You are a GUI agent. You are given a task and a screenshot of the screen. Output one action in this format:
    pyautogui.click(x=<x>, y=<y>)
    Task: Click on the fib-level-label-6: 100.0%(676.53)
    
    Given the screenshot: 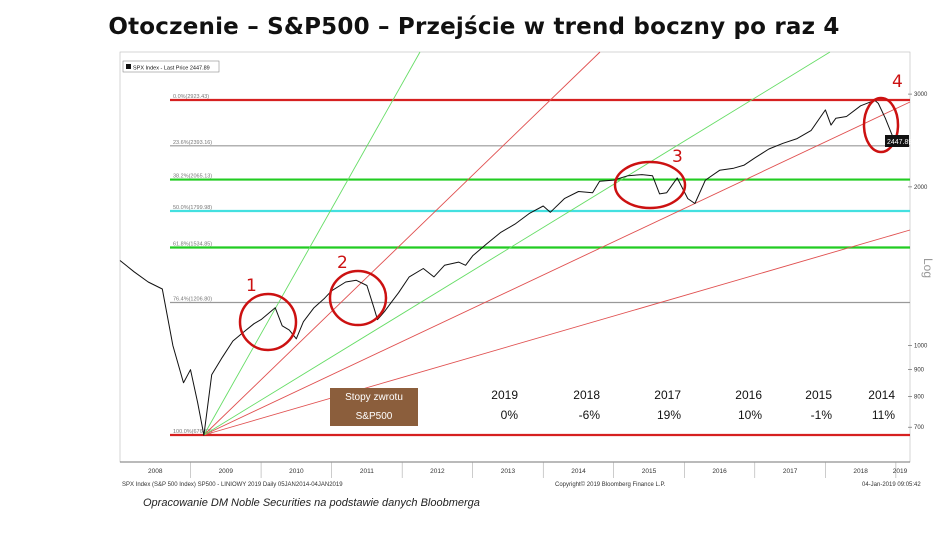 What is the action you would take?
    pyautogui.click(x=192, y=432)
    